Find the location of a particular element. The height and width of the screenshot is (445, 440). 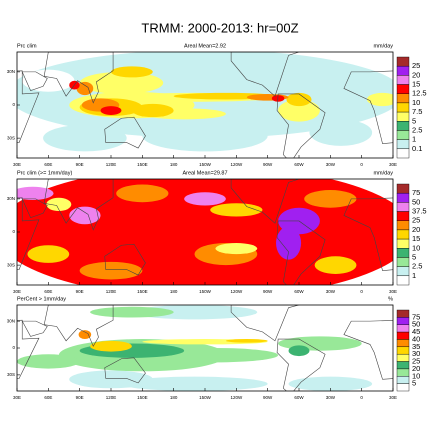

colorbar-label: 2.5 is located at coordinates (417, 129).